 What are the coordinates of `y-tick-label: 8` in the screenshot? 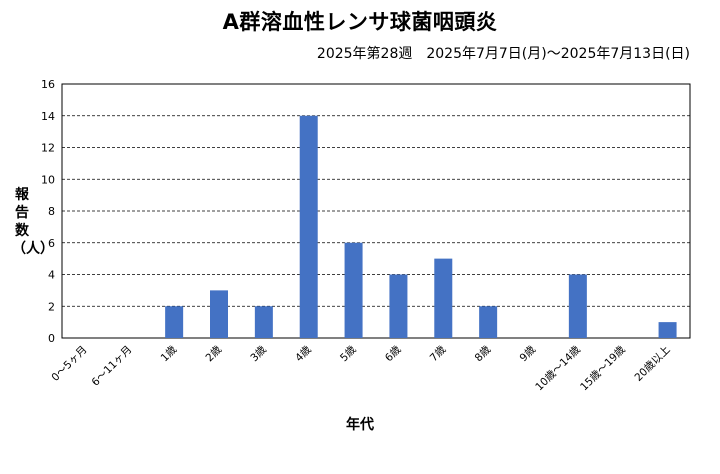 It's located at (51, 211).